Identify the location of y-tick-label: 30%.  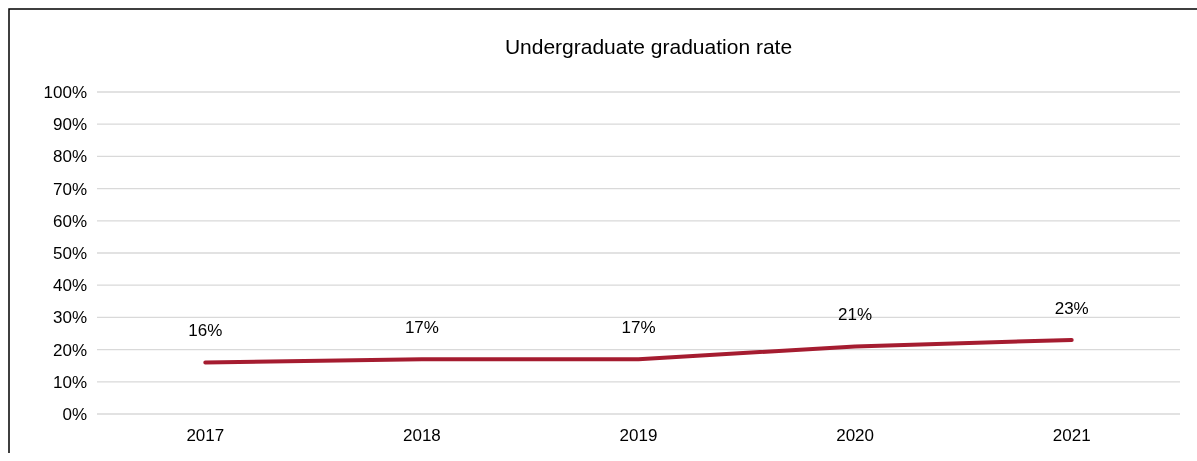
(69, 318).